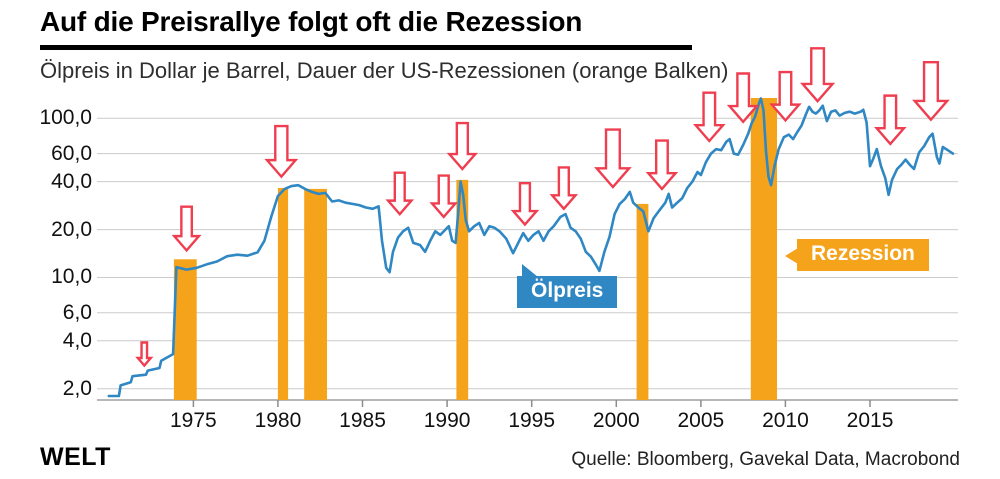  I want to click on x-axis-tick-label: 1975, so click(193, 420).